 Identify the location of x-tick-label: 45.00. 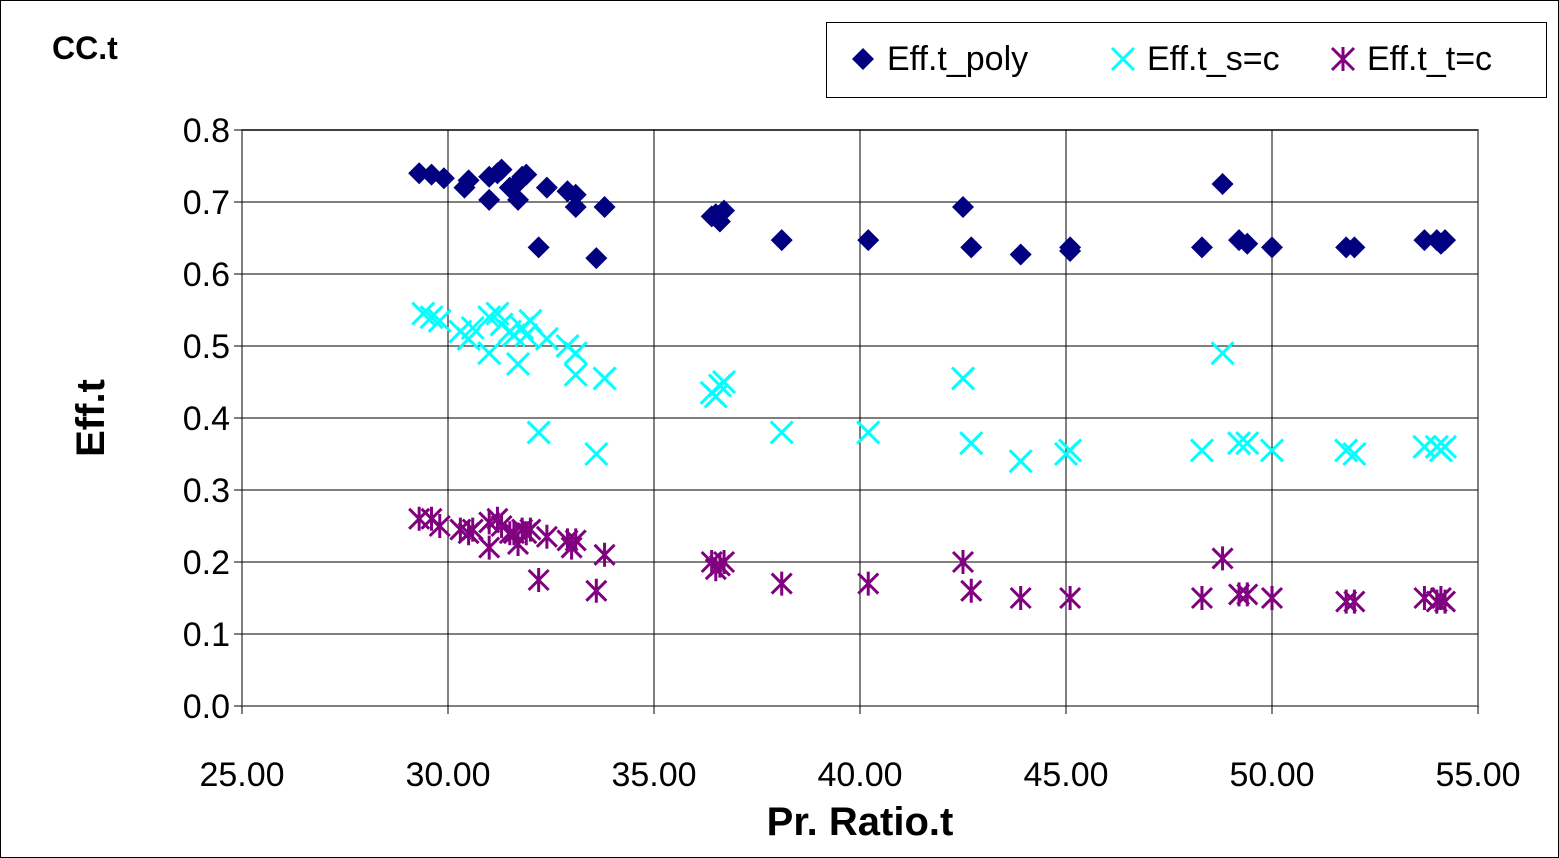
(1065, 775).